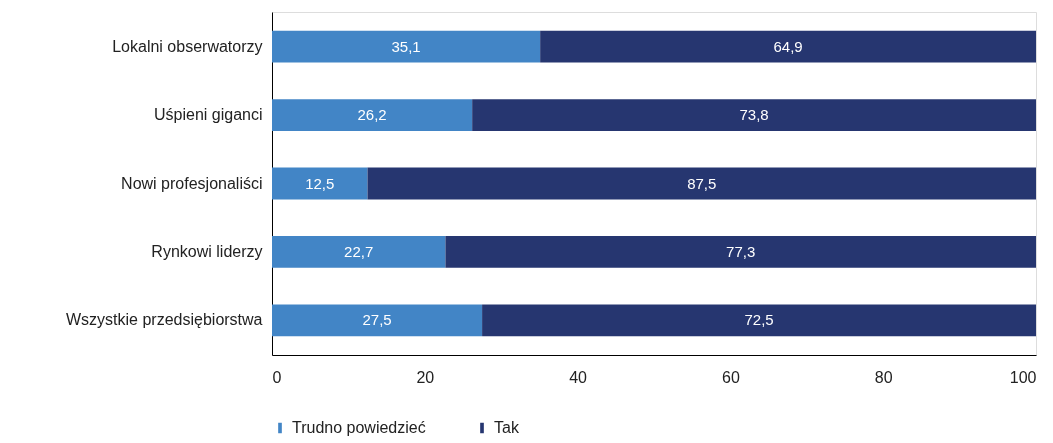 The height and width of the screenshot is (443, 1053). I want to click on y-tick-label: Wszystkie przedsiębiorstwa, so click(164, 320).